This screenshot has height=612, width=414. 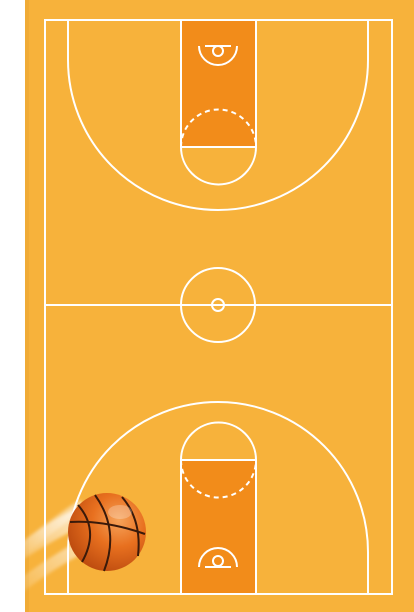 I want to click on center-dot, so click(x=218, y=305).